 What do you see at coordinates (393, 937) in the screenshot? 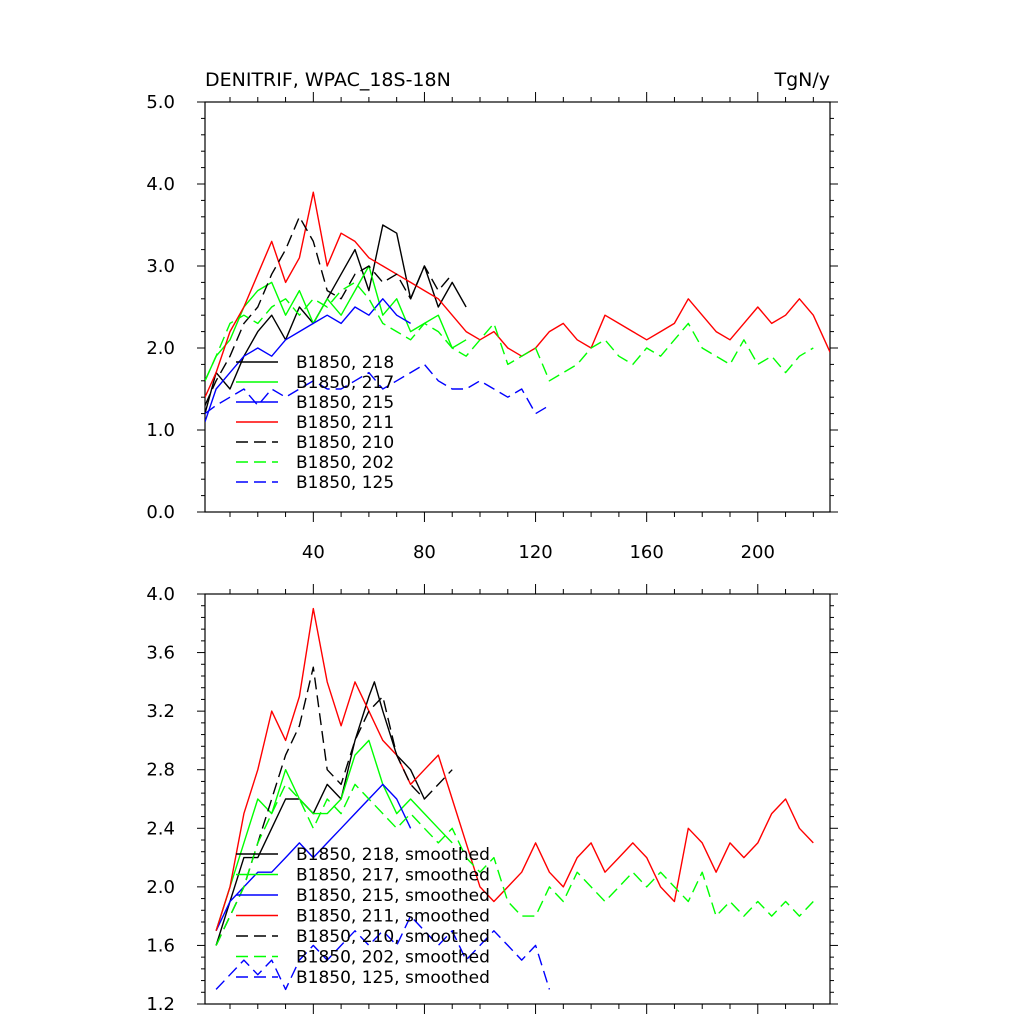
I see `legend-label: B1850, 210, smoothed` at bounding box center [393, 937].